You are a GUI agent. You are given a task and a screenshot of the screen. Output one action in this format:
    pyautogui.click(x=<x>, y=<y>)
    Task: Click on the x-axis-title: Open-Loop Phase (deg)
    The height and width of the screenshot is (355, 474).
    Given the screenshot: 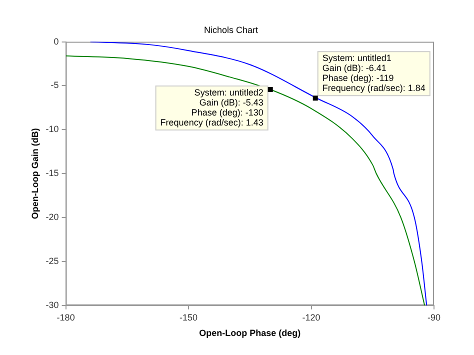 What is the action you would take?
    pyautogui.click(x=250, y=333)
    